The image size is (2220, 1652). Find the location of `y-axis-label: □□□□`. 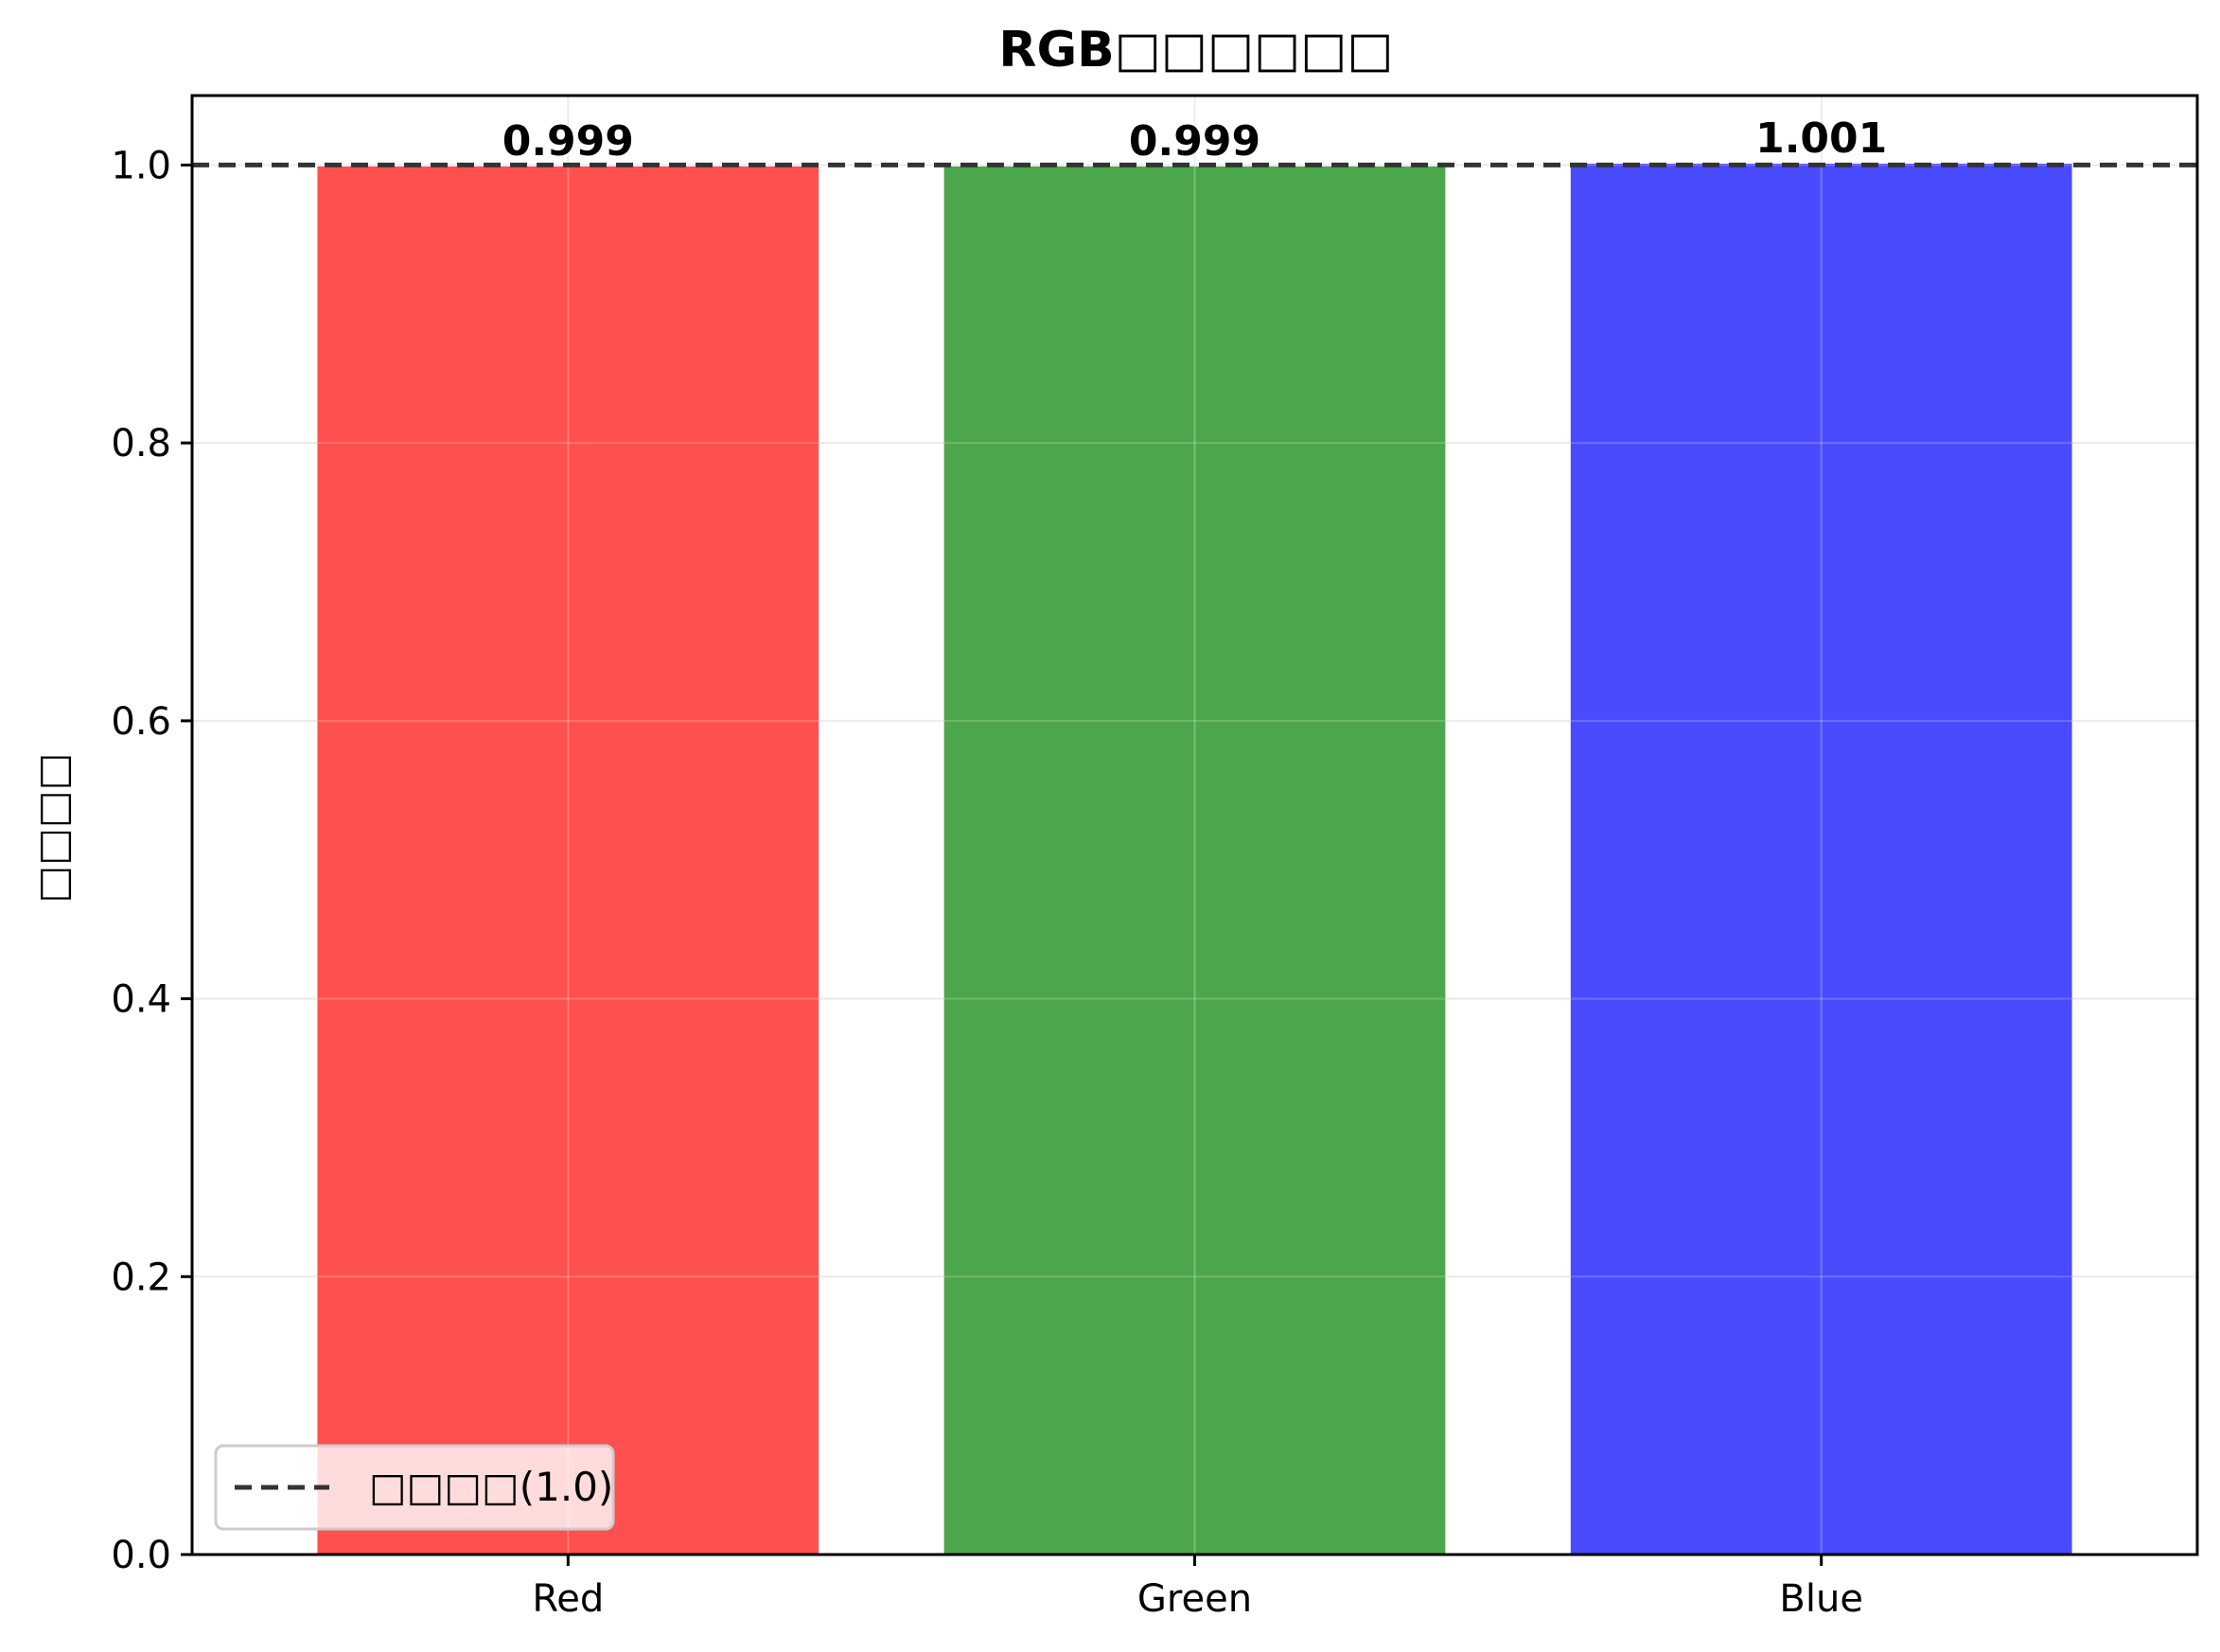

y-axis-label: □□□□ is located at coordinates (52, 828).